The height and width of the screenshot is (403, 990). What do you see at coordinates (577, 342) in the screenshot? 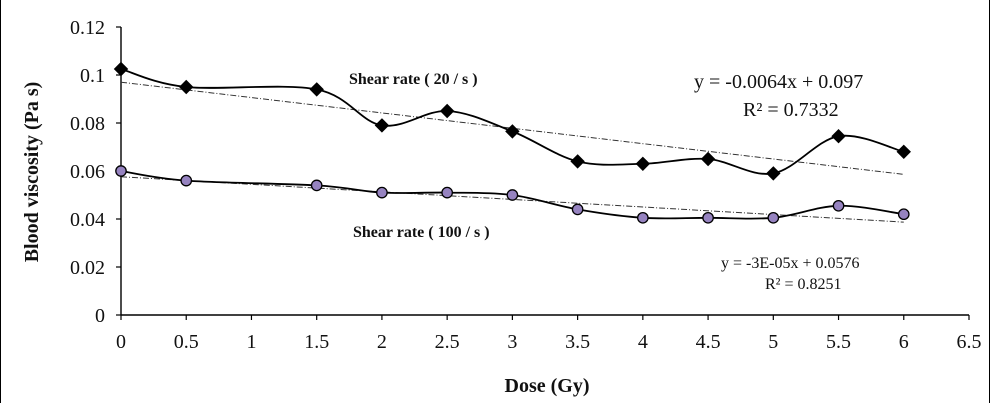
I see `x-tick-label: 3.5` at bounding box center [577, 342].